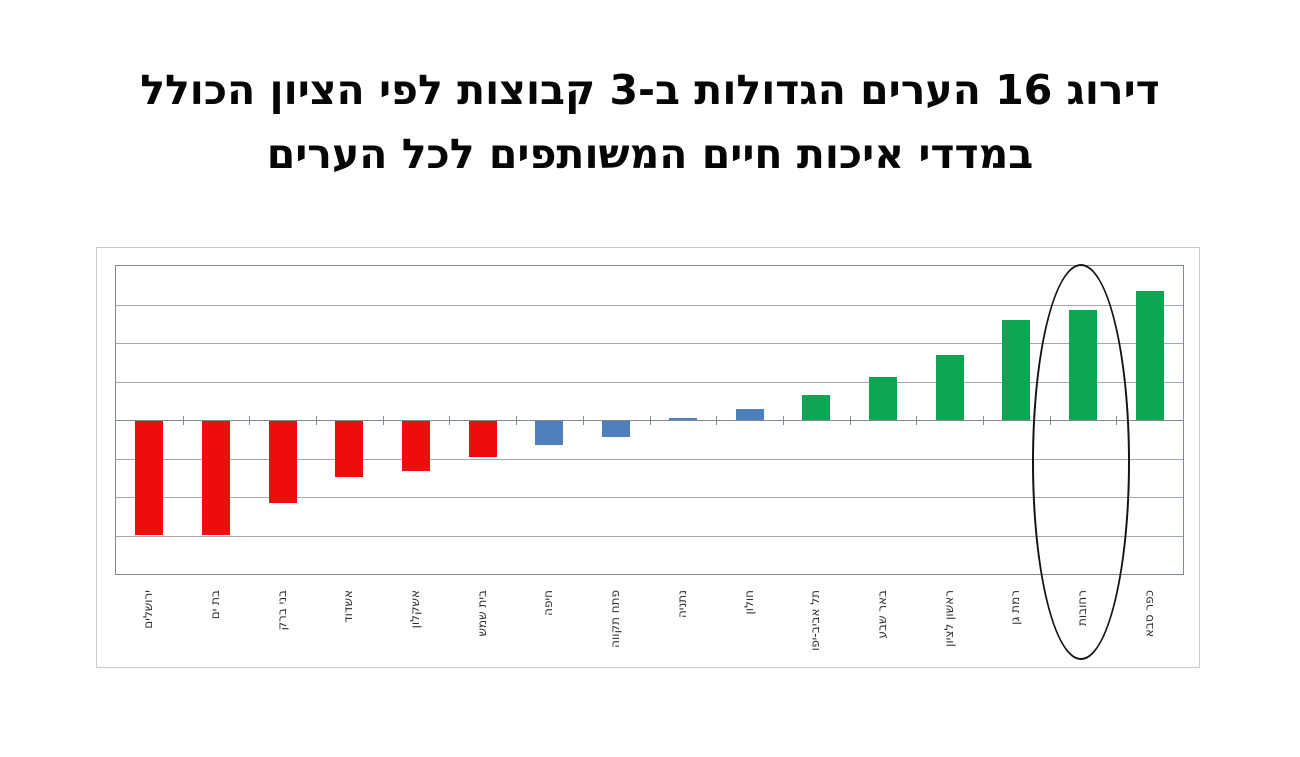 The width and height of the screenshot is (1300, 757). I want to click on category-label-ראשון לציון: ראשון לציון, so click(948, 618).